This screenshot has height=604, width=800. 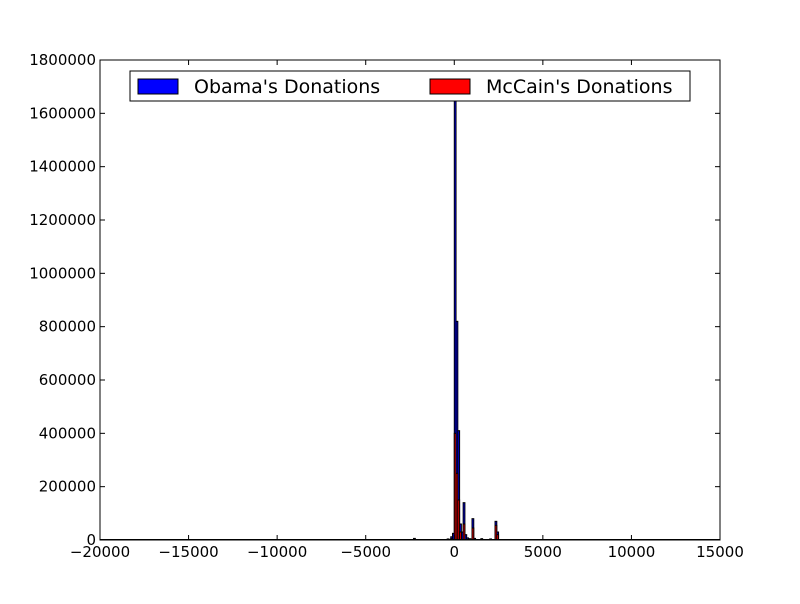 I want to click on x-tick-label: 0, so click(x=455, y=552).